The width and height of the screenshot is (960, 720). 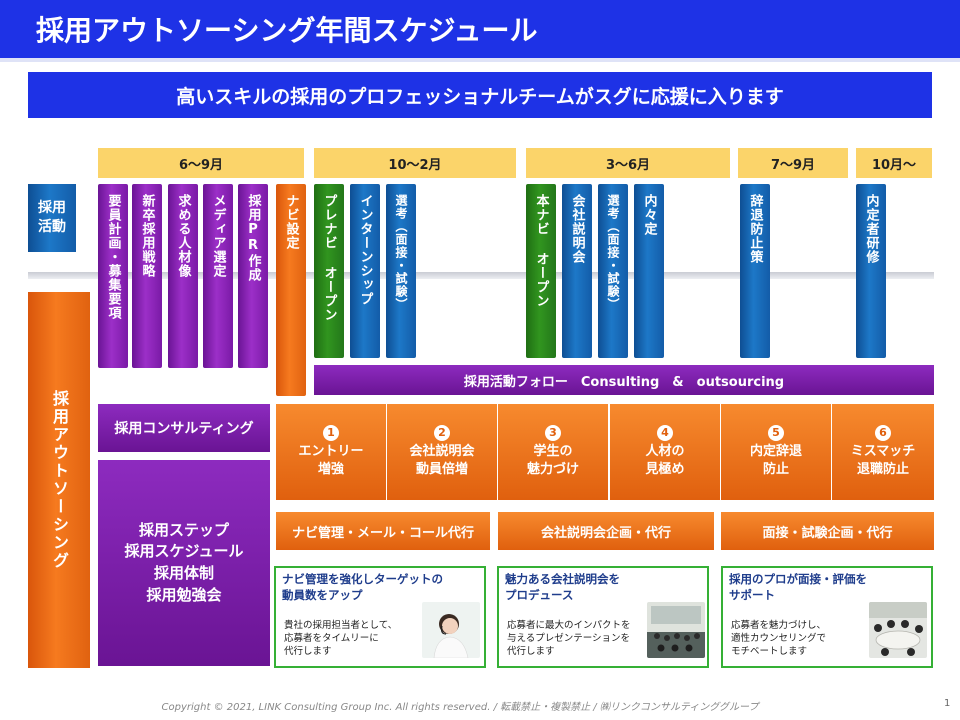 I want to click on interview-photo, so click(x=898, y=630).